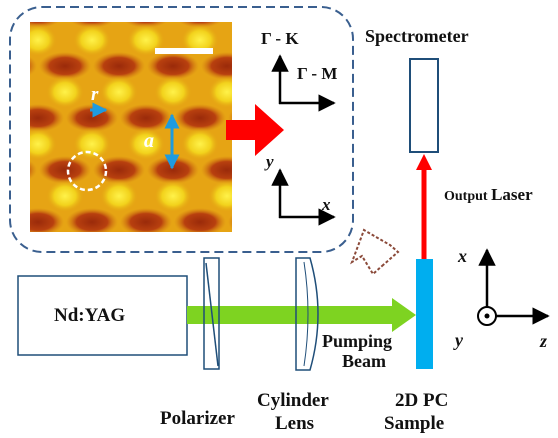  Describe the element at coordinates (421, 400) in the screenshot. I see `sample-label-1: 2D PC` at that location.